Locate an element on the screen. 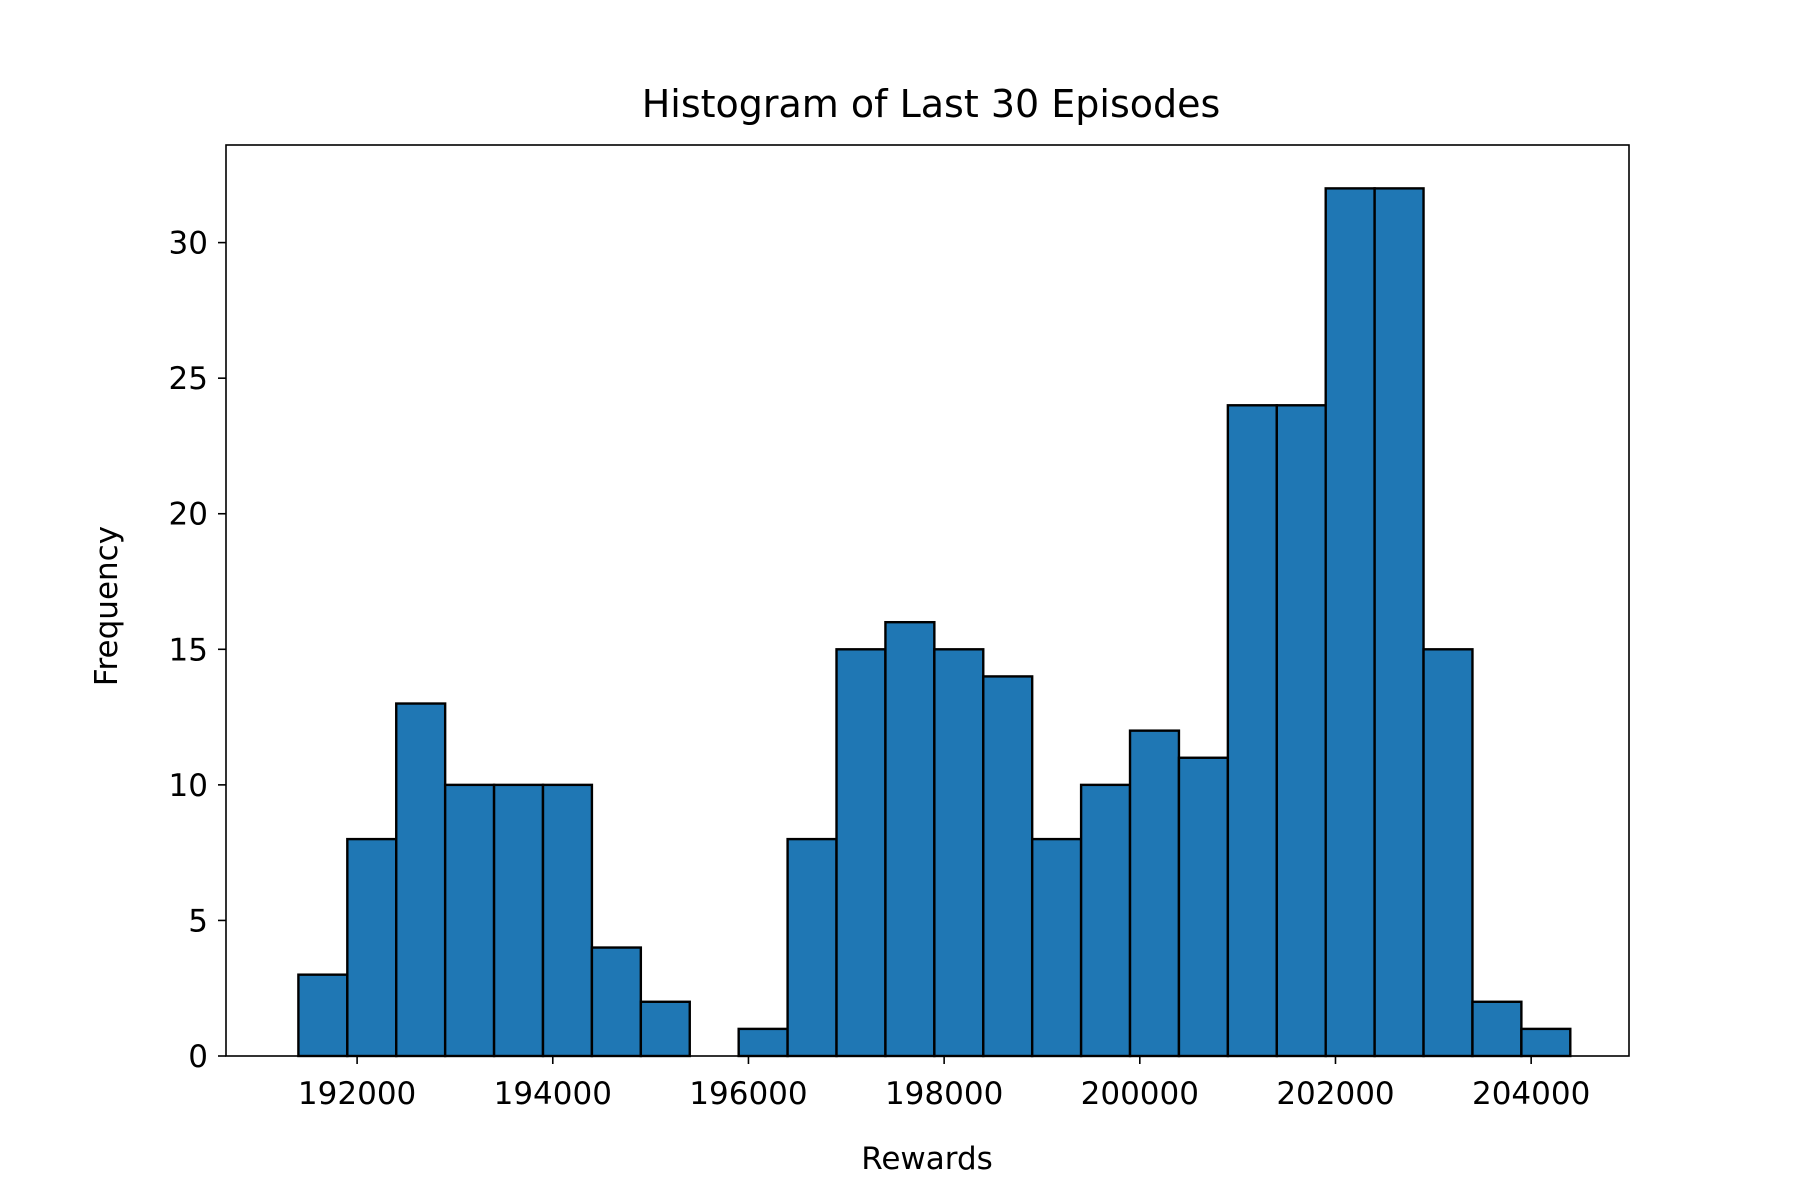 This screenshot has height=1200, width=1800. y-axis-label: Frequency is located at coordinates (107, 606).